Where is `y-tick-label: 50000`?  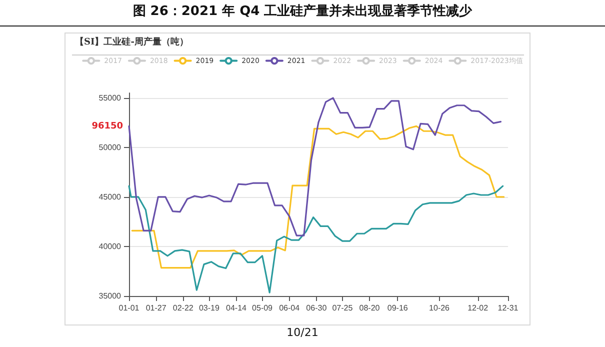 y-tick-label: 50000 is located at coordinates (110, 147).